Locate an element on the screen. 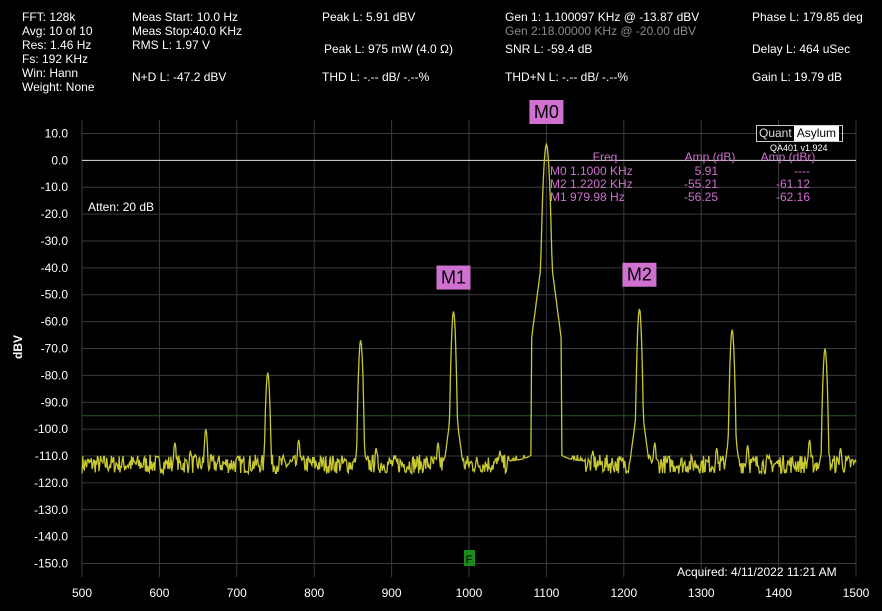 This screenshot has height=611, width=882. y-tick-label: -60.0 is located at coordinates (55, 322).